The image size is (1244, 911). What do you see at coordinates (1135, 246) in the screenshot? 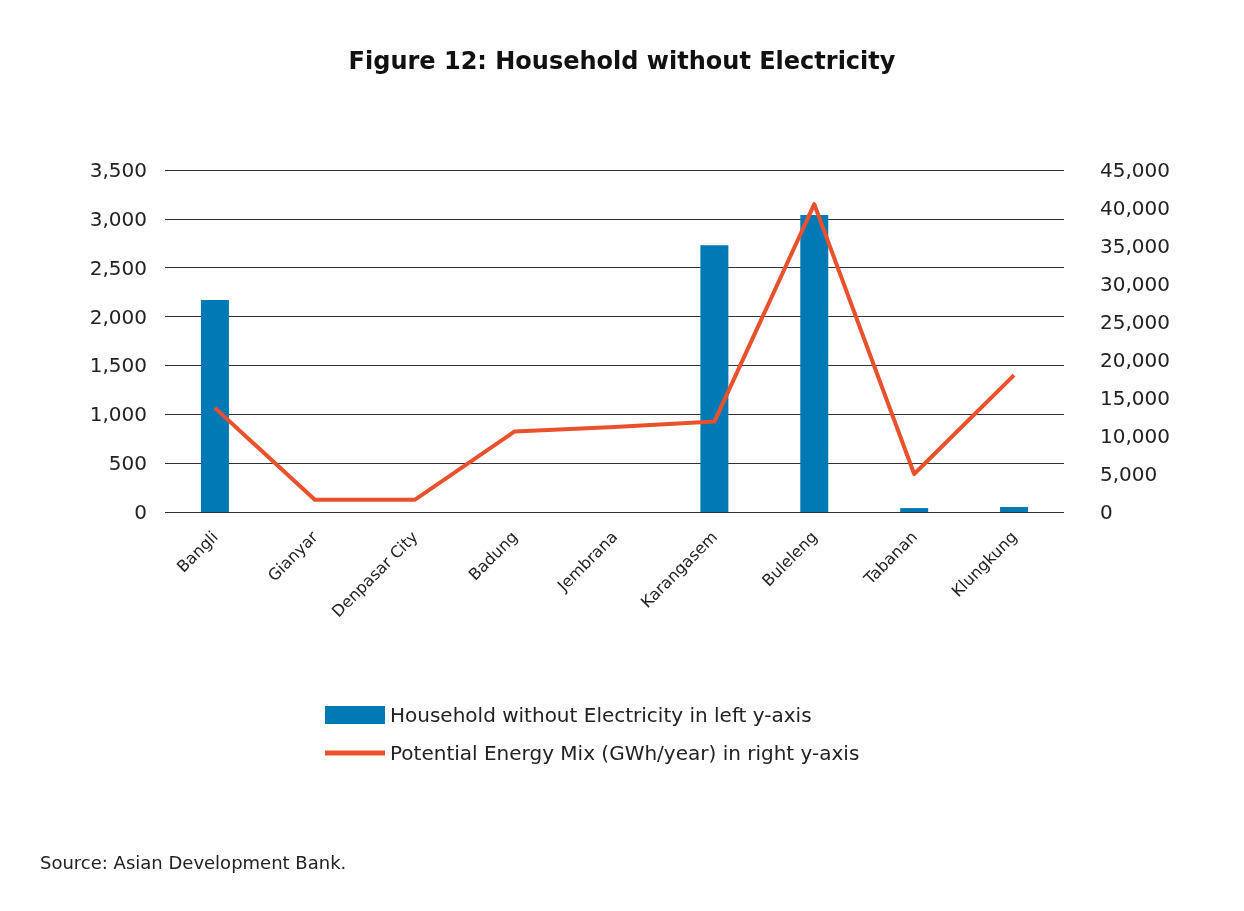
I see `y2-tick-label: 35,000` at bounding box center [1135, 246].